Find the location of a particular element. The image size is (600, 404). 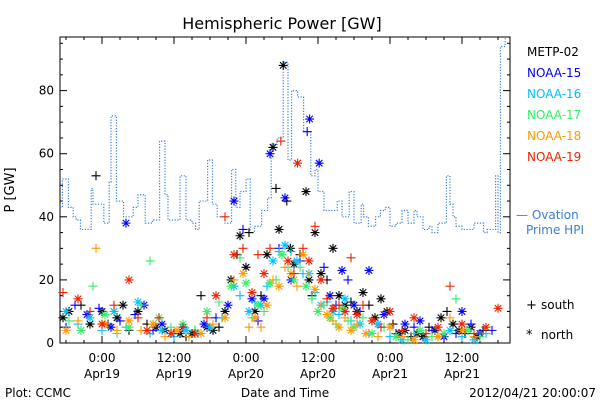

x-tick-date-label: Apr19 is located at coordinates (174, 374).